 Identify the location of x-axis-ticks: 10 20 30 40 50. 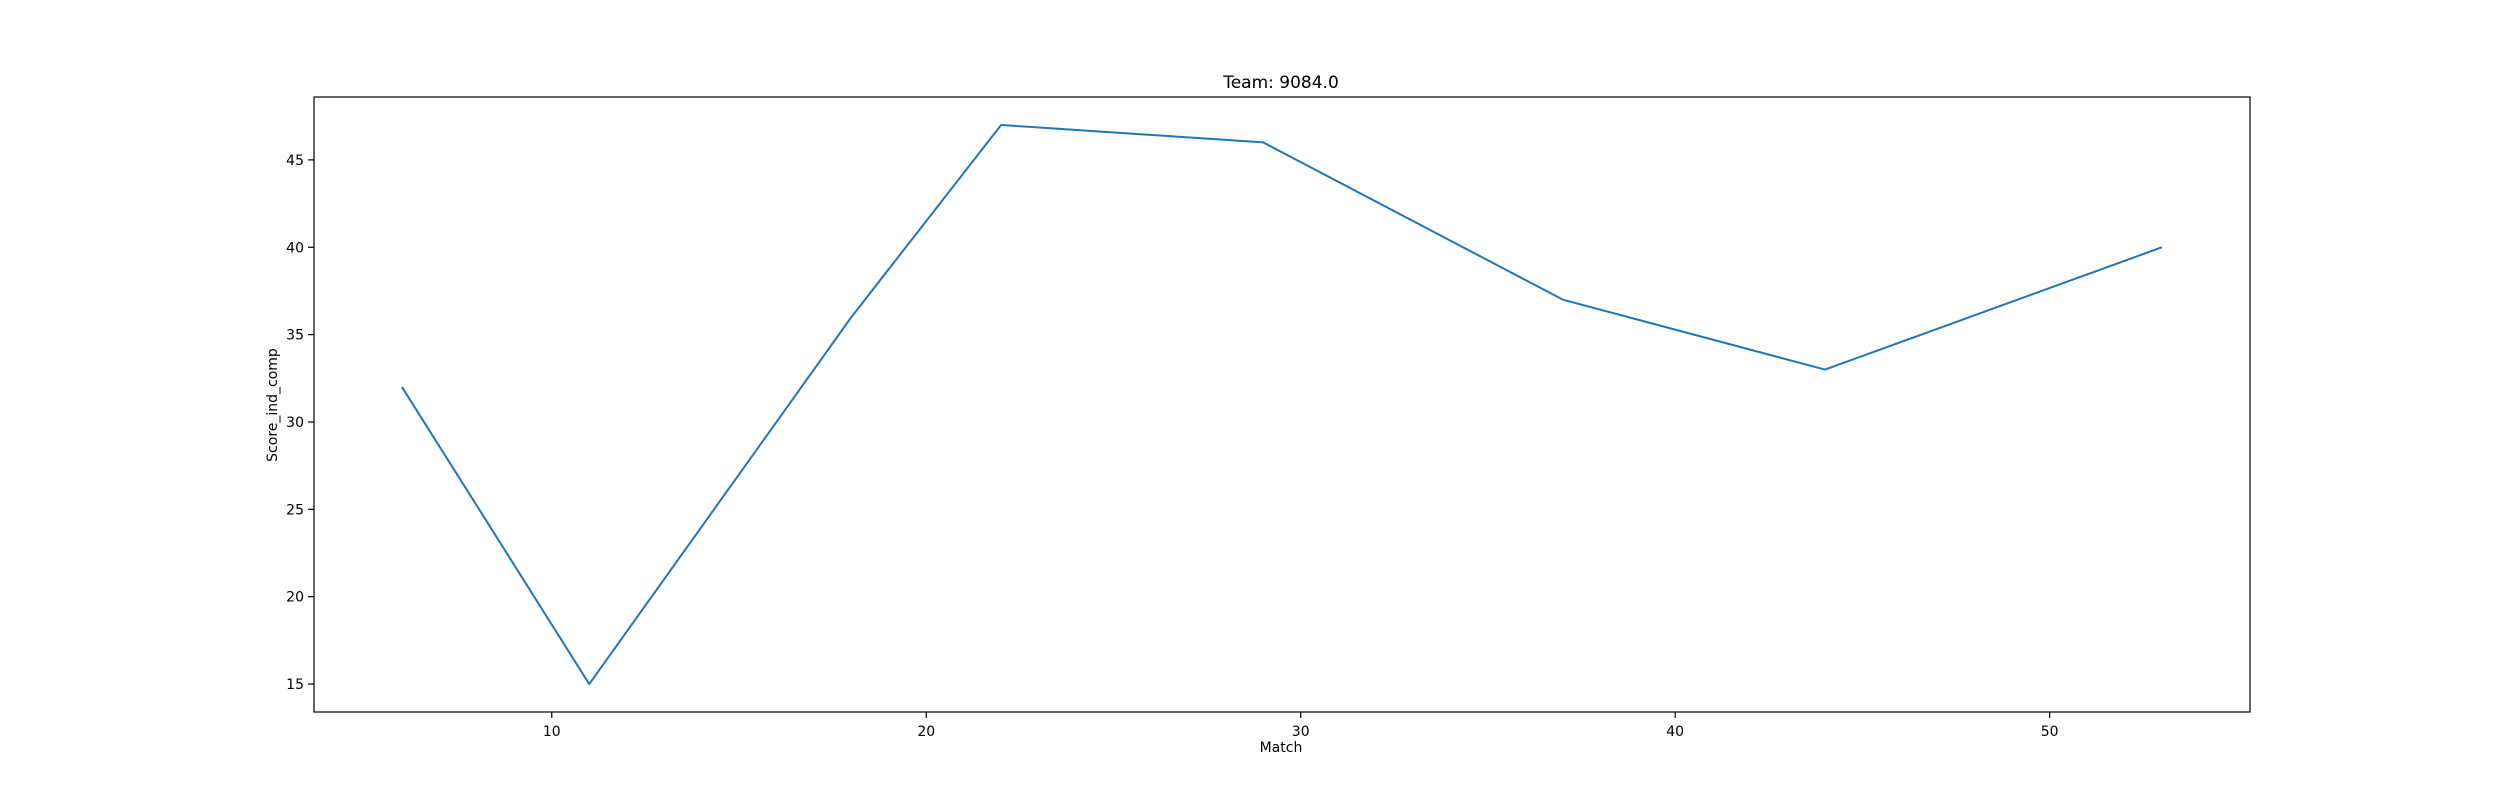
(1301, 726).